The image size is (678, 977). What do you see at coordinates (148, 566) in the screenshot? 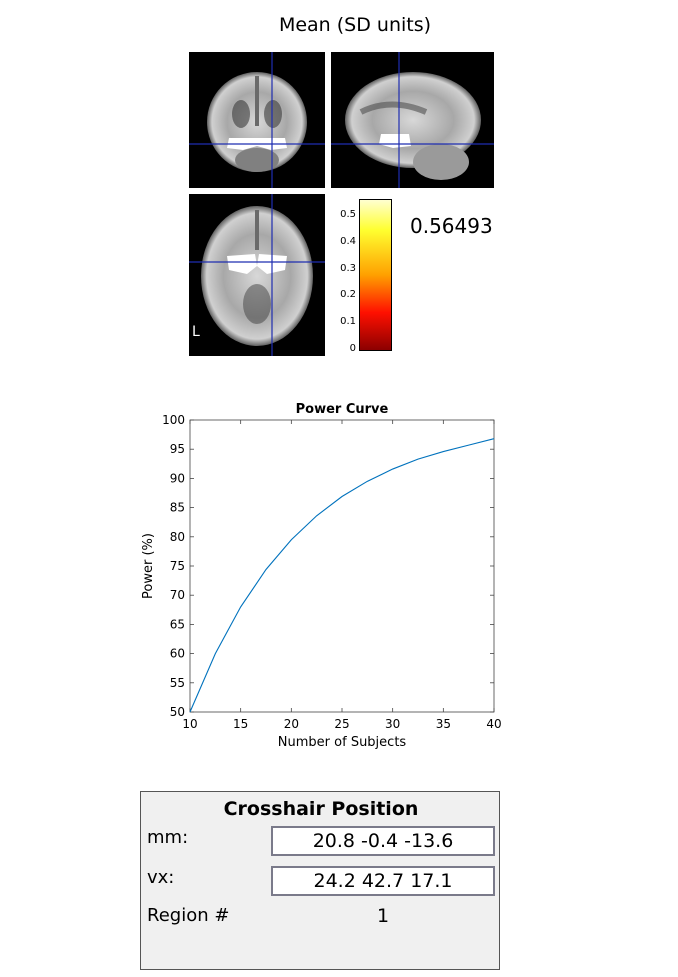
I see `y-axis-label: Power (%)` at bounding box center [148, 566].